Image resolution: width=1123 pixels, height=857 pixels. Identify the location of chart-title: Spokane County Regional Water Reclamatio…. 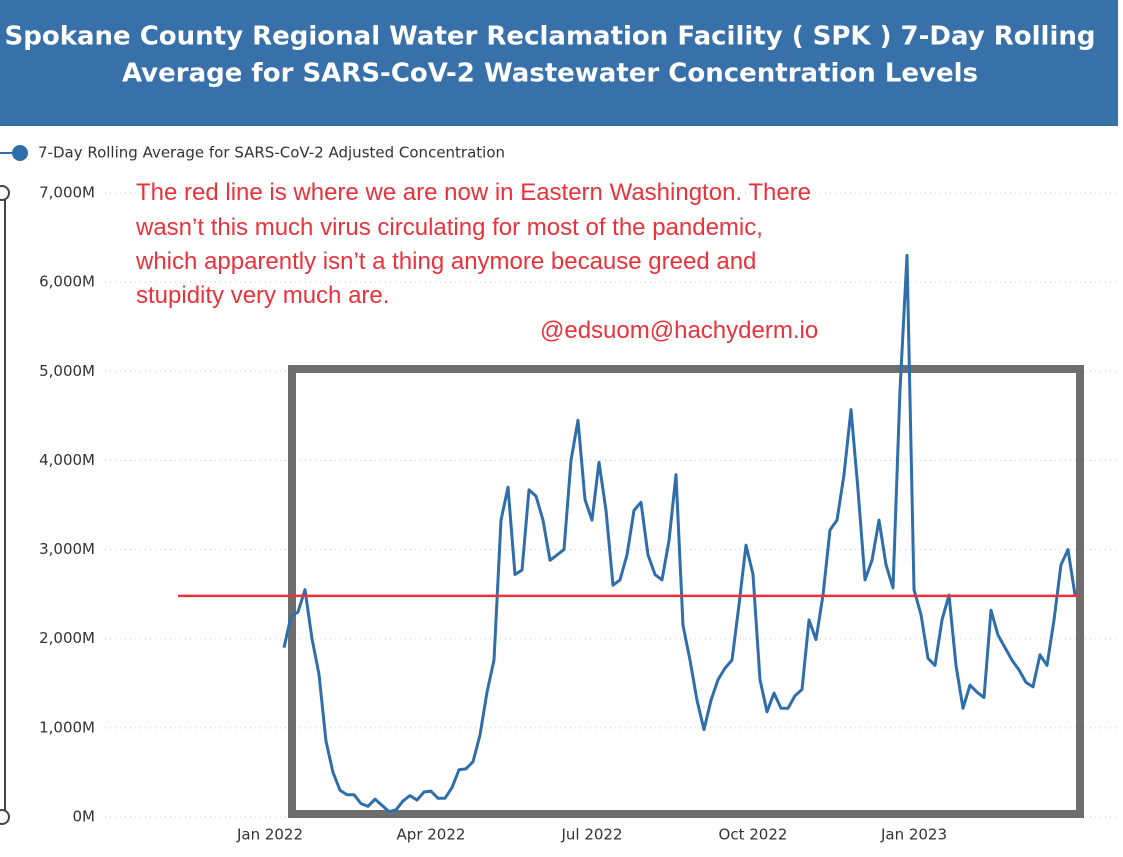
(550, 37).